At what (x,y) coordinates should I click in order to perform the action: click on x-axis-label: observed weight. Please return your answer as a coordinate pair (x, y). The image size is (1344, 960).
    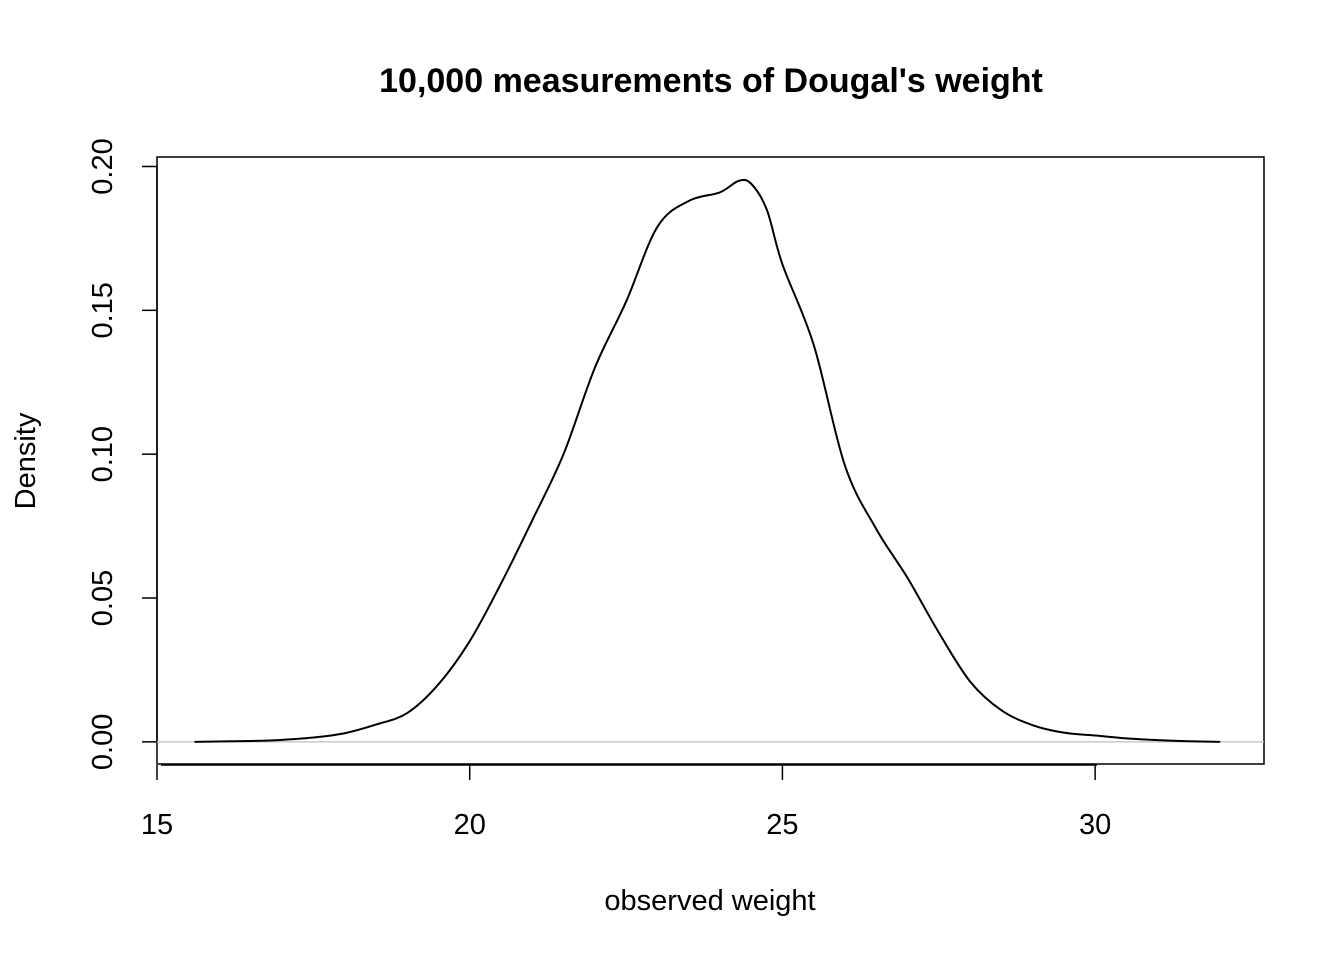
    Looking at the image, I should click on (709, 901).